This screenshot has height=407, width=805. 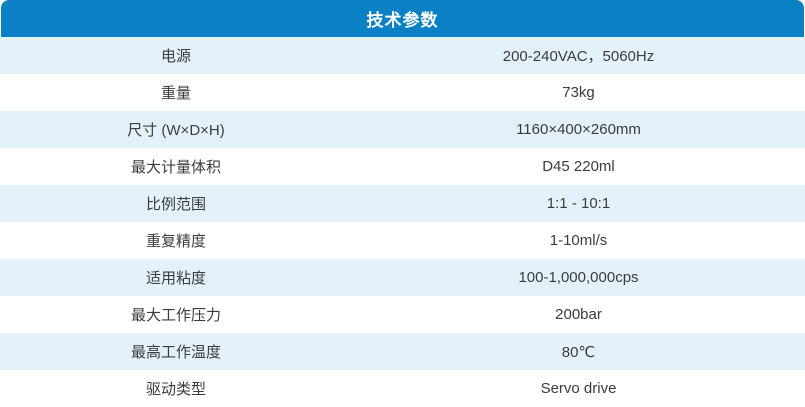 I want to click on table-row: 最大工作压力 200bar, so click(x=402, y=314).